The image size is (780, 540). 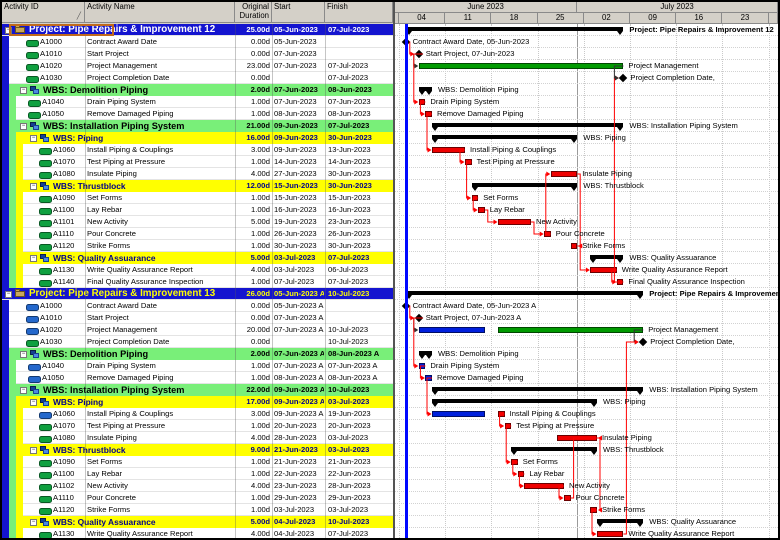 I want to click on activity-id-cell: A1070, so click(x=64, y=161).